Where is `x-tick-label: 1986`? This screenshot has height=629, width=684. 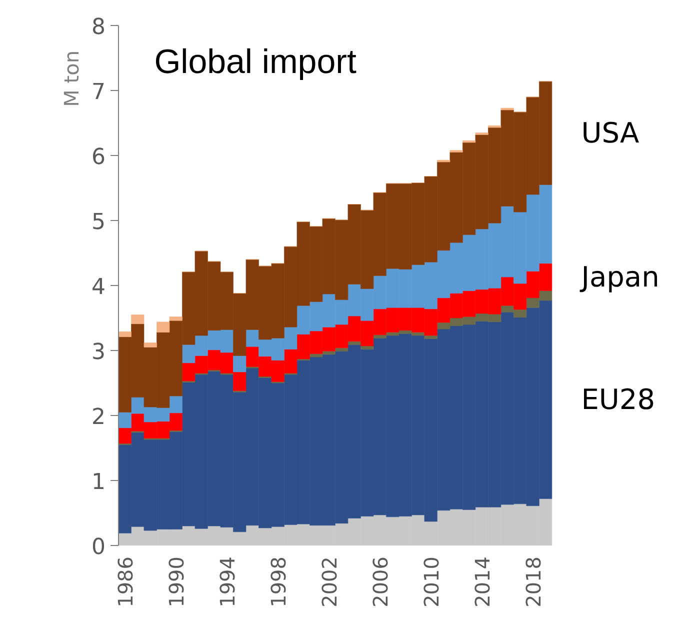 x-tick-label: 1986 is located at coordinates (125, 582).